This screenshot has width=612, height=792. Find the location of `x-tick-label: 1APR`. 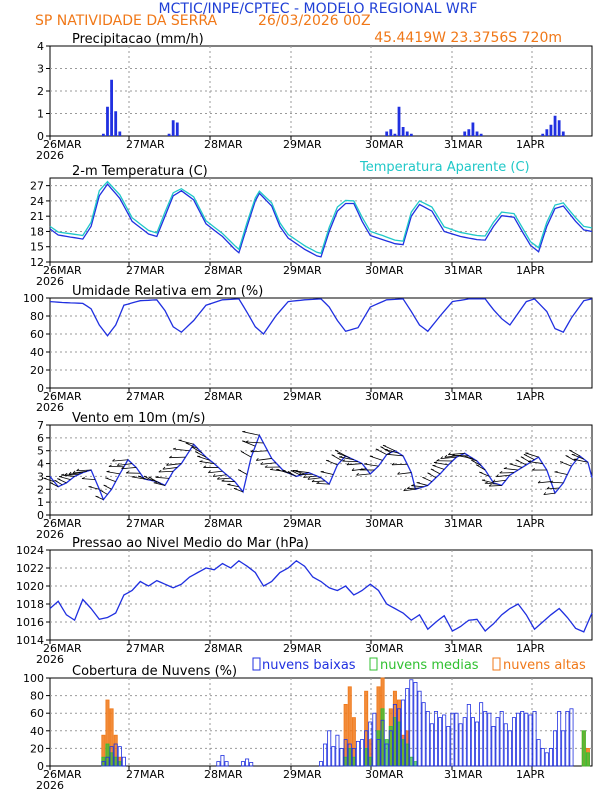

x-tick-label: 1APR is located at coordinates (530, 144).